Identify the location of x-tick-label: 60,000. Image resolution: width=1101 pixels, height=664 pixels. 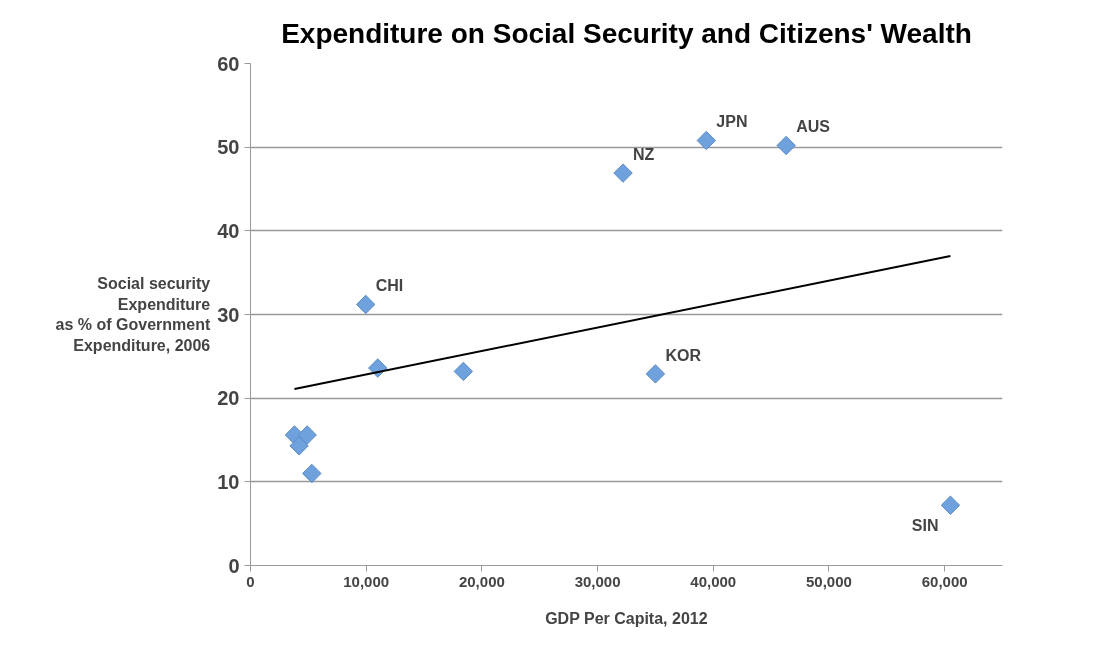
(944, 581).